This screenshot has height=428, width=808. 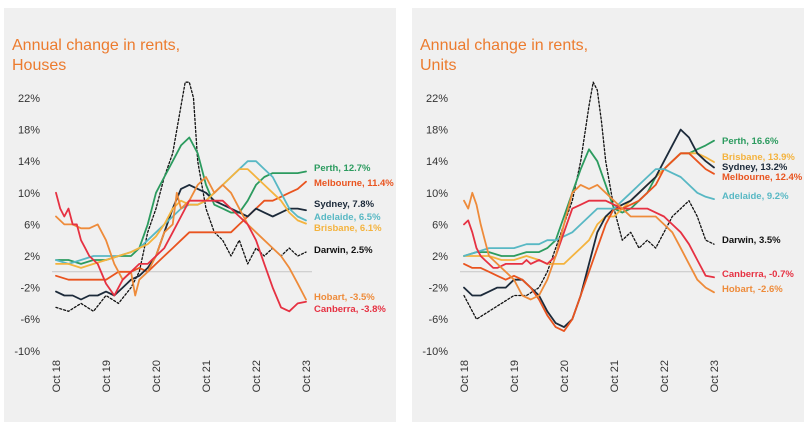 What do you see at coordinates (354, 183) in the screenshot?
I see `series-label-melbourne: Melbourne, 11.4%` at bounding box center [354, 183].